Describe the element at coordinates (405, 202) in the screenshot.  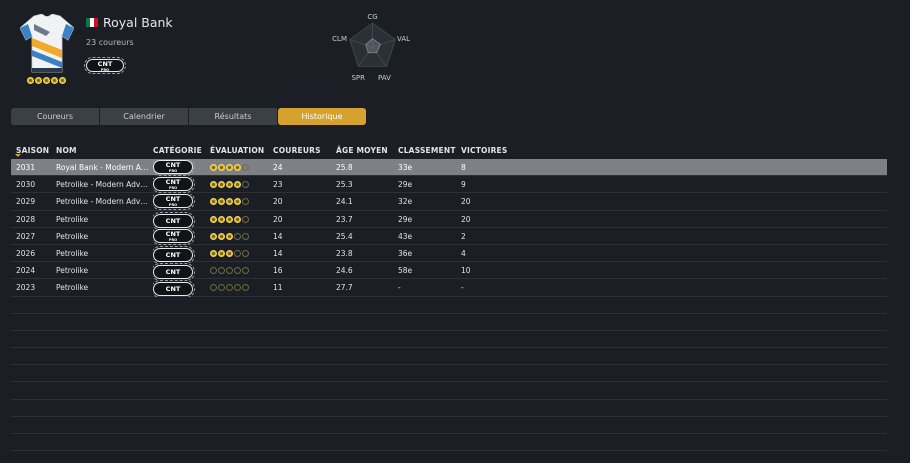
I see `cell-ranking: 32e` at that location.